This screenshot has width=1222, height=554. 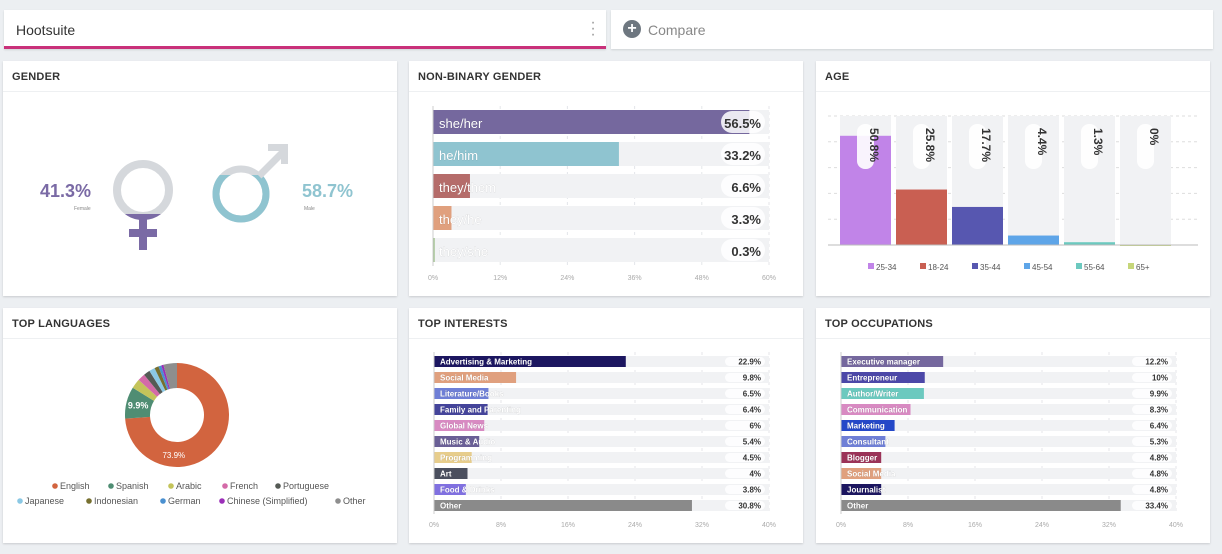 What do you see at coordinates (305, 29) in the screenshot?
I see `tab-hootsuite: Hootsuite · · ·` at bounding box center [305, 29].